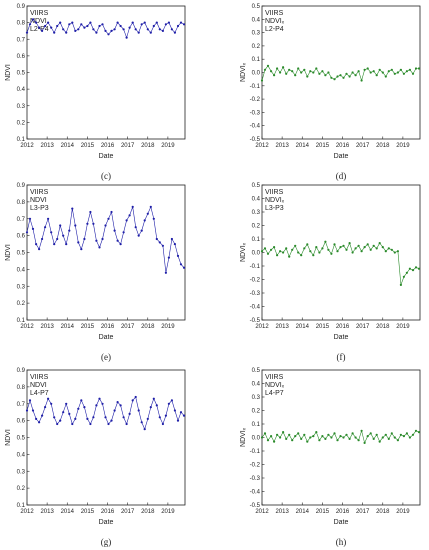 The image size is (429, 550). What do you see at coordinates (323, 146) in the screenshot?
I see `x-tick-label: 2015` at bounding box center [323, 146].